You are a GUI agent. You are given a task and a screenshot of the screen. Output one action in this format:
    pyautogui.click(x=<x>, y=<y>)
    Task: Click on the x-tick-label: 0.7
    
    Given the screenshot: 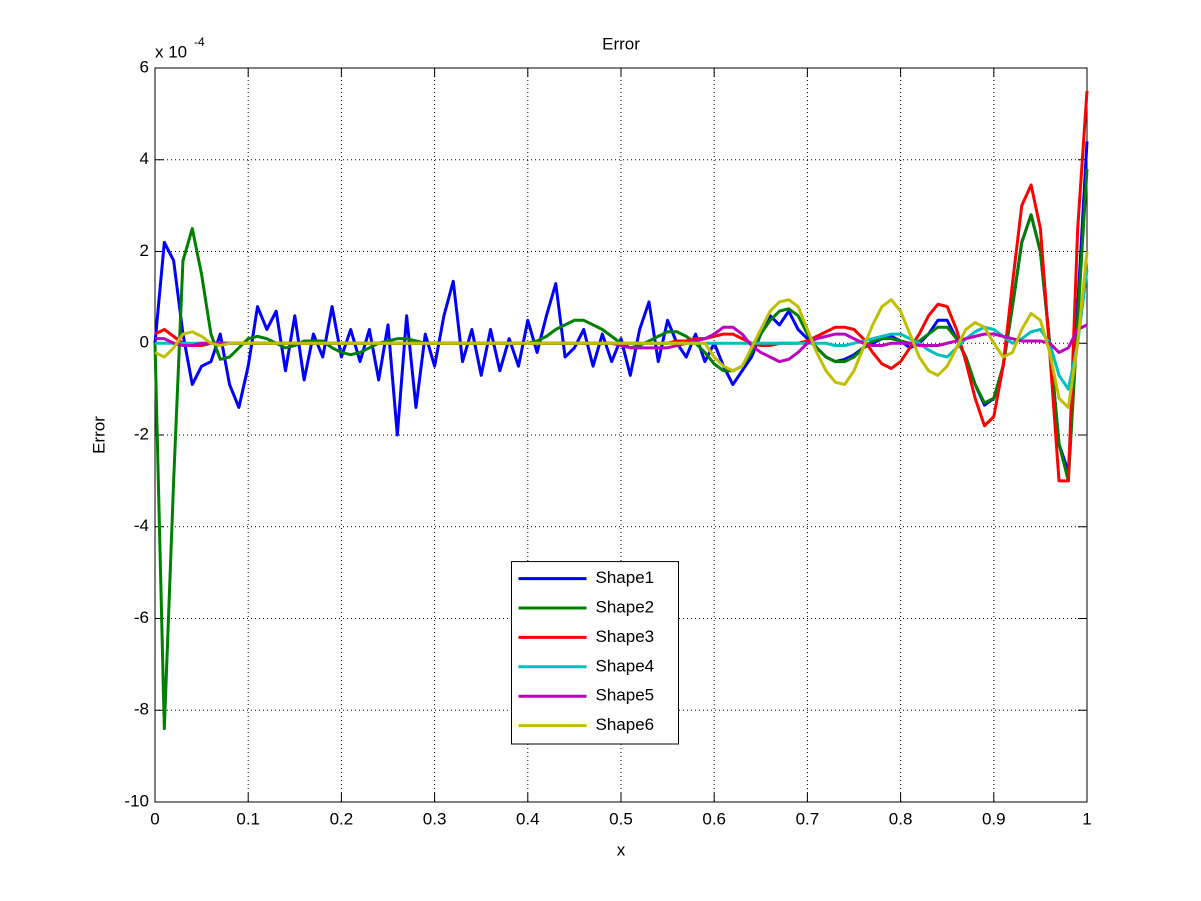 What is the action you would take?
    pyautogui.click(x=808, y=818)
    